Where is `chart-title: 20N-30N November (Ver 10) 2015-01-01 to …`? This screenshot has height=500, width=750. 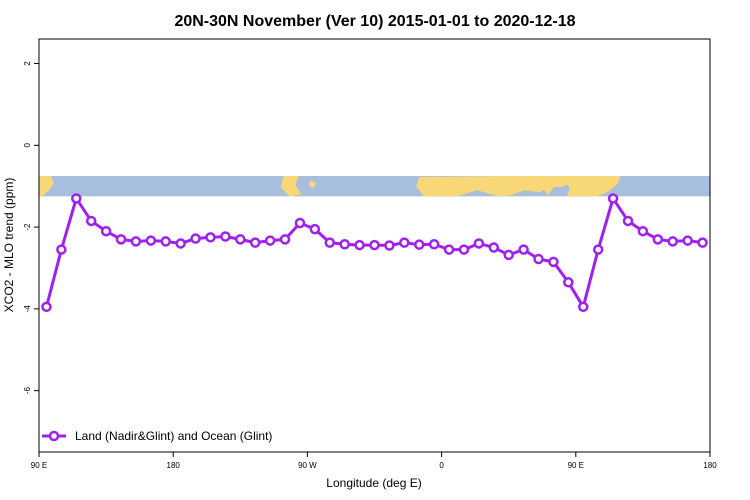
chart-title: 20N-30N November (Ver 10) 2015-01-01 to … is located at coordinates (374, 21).